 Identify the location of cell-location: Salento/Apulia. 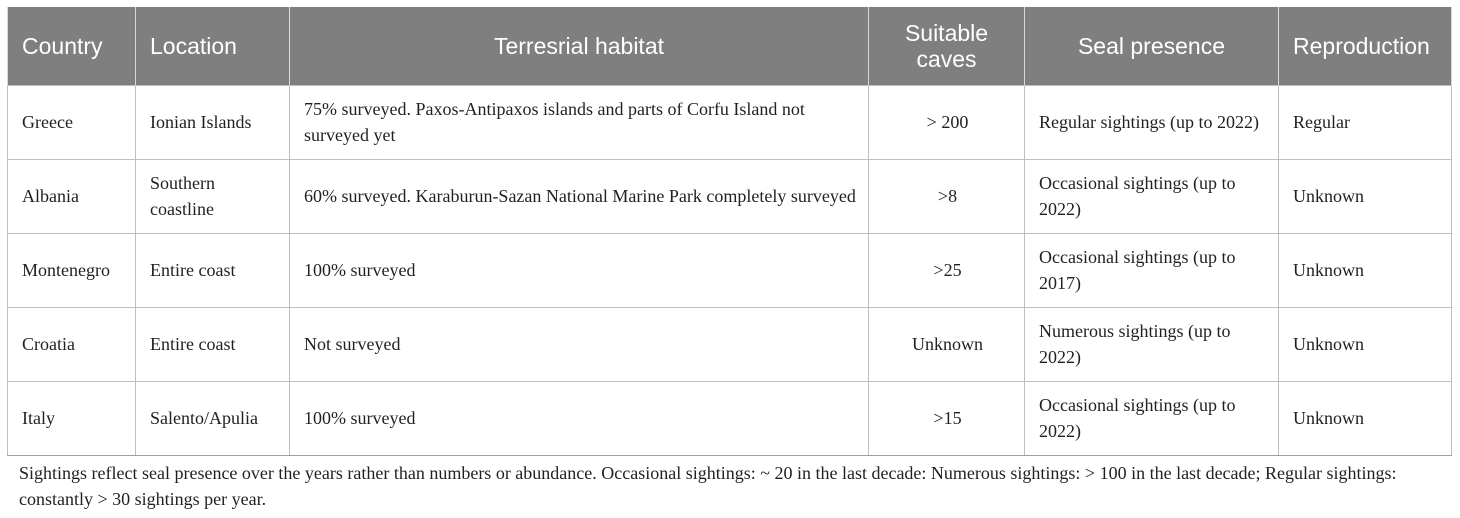
(212, 418).